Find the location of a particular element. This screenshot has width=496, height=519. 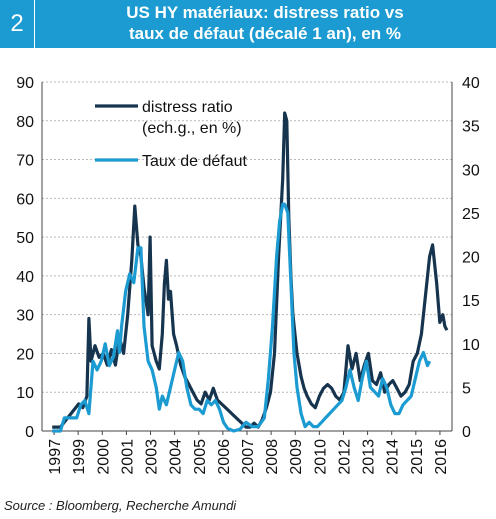

right-tick-label: 40 is located at coordinates (471, 83).